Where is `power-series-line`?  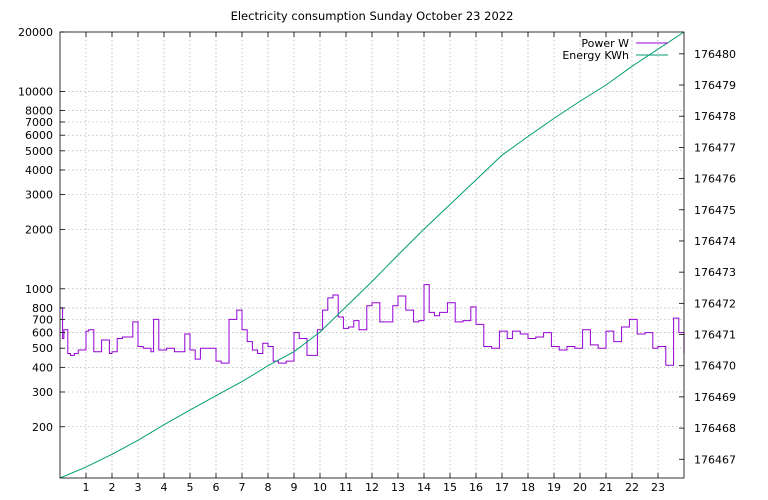
power-series-line is located at coordinates (372, 325).